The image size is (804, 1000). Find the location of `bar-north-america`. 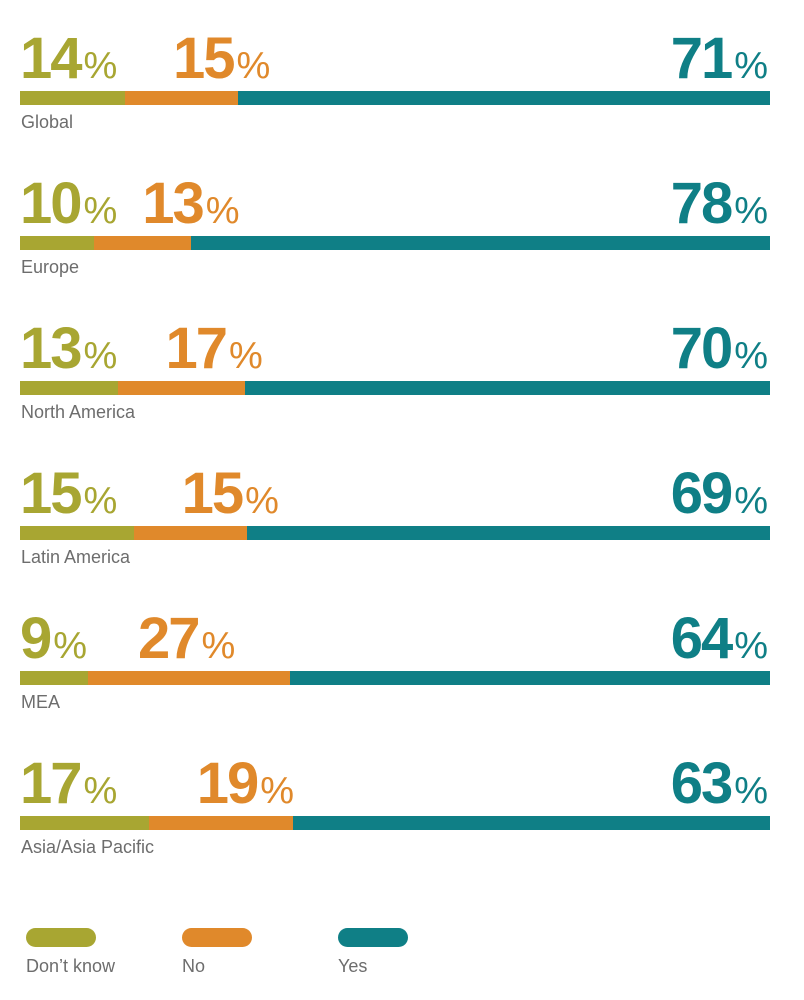

bar-north-america is located at coordinates (395, 388).